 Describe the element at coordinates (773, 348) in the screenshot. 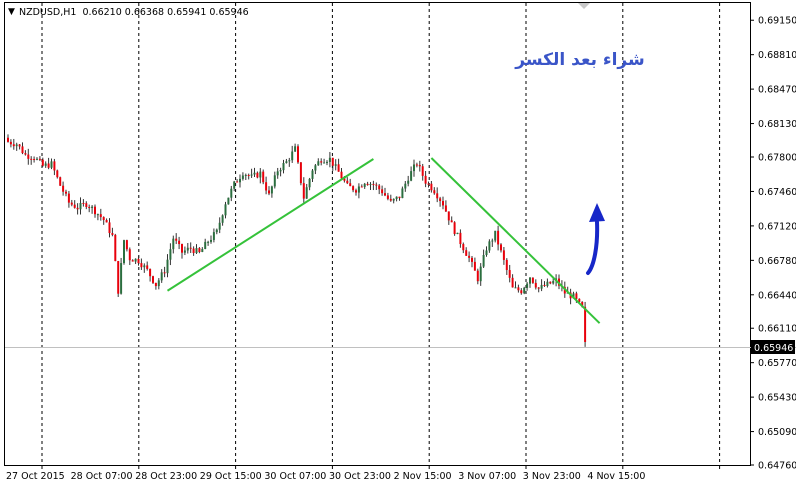

I see `current-price-label: 0.65946` at that location.